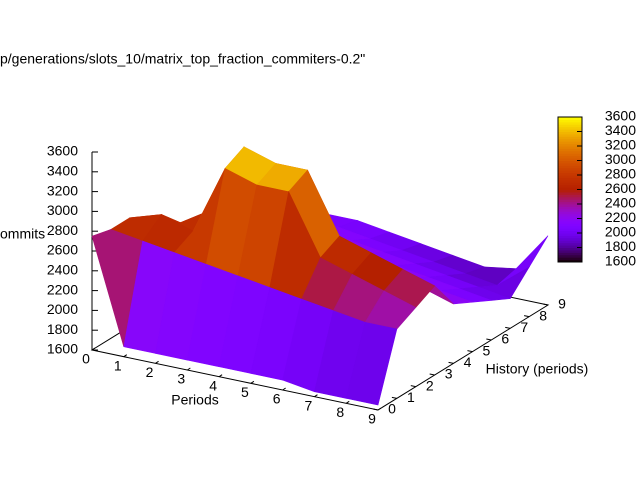 The image size is (640, 480). What do you see at coordinates (537, 369) in the screenshot?
I see `y-axis-label: History (periods)` at bounding box center [537, 369].